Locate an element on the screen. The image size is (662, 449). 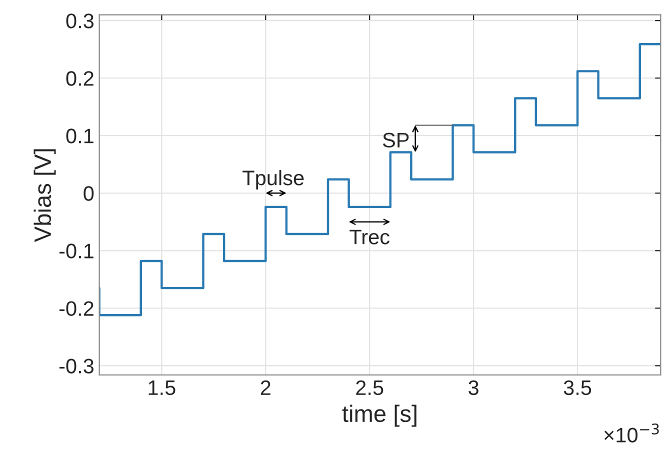
x-tick-label: 2 is located at coordinates (265, 387).